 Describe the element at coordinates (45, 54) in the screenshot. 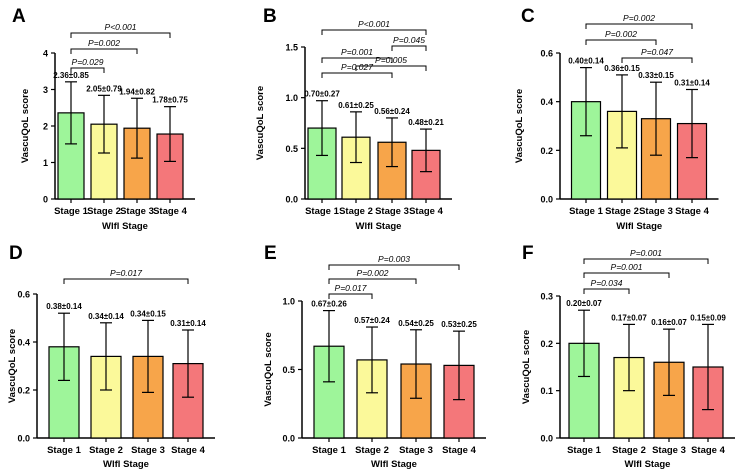

I see `y-tick-label: 4` at that location.